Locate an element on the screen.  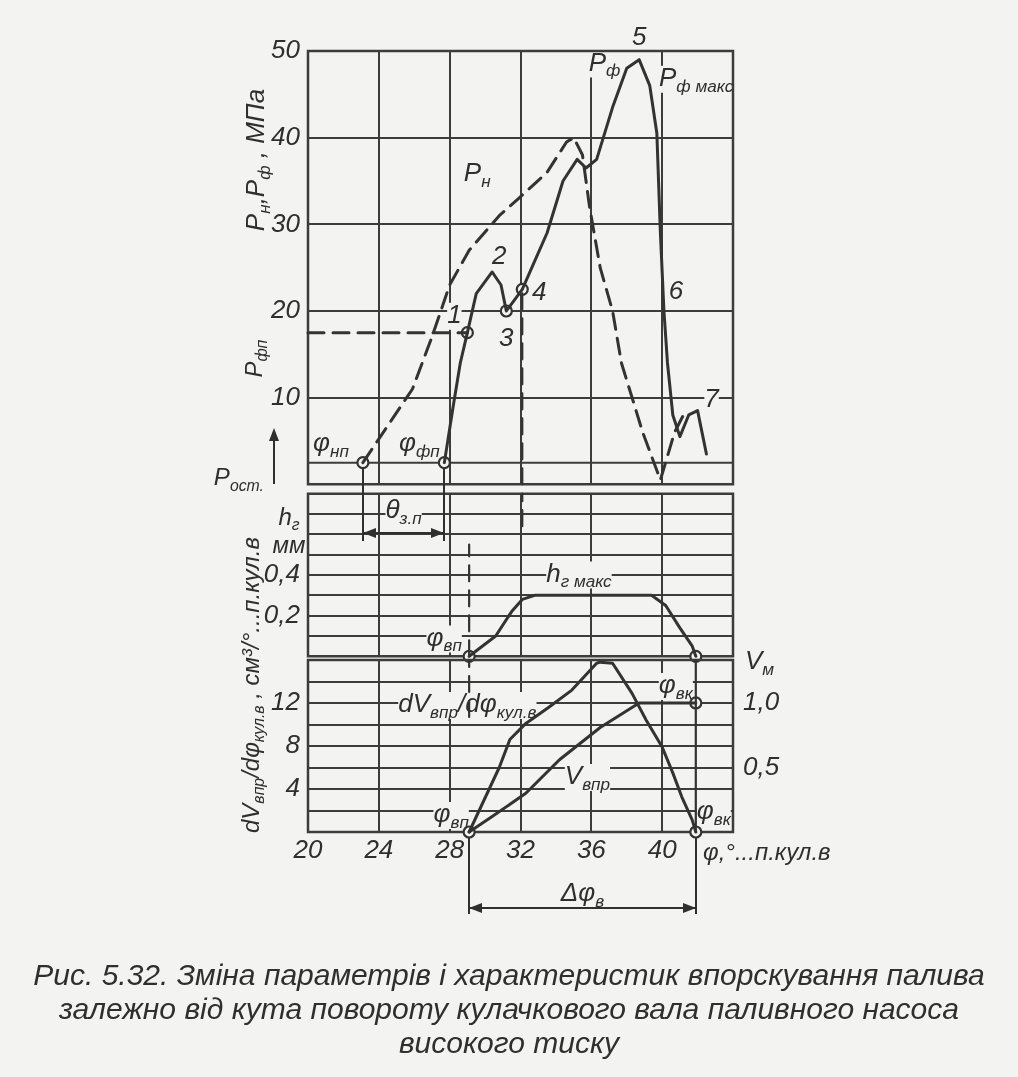
y-tick-label: 4 is located at coordinates (292, 787).